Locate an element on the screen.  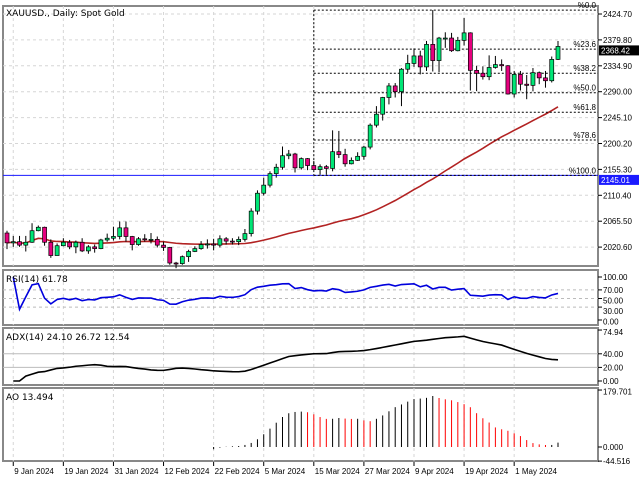
date-label: 9 Apr 2024 is located at coordinates (434, 471).